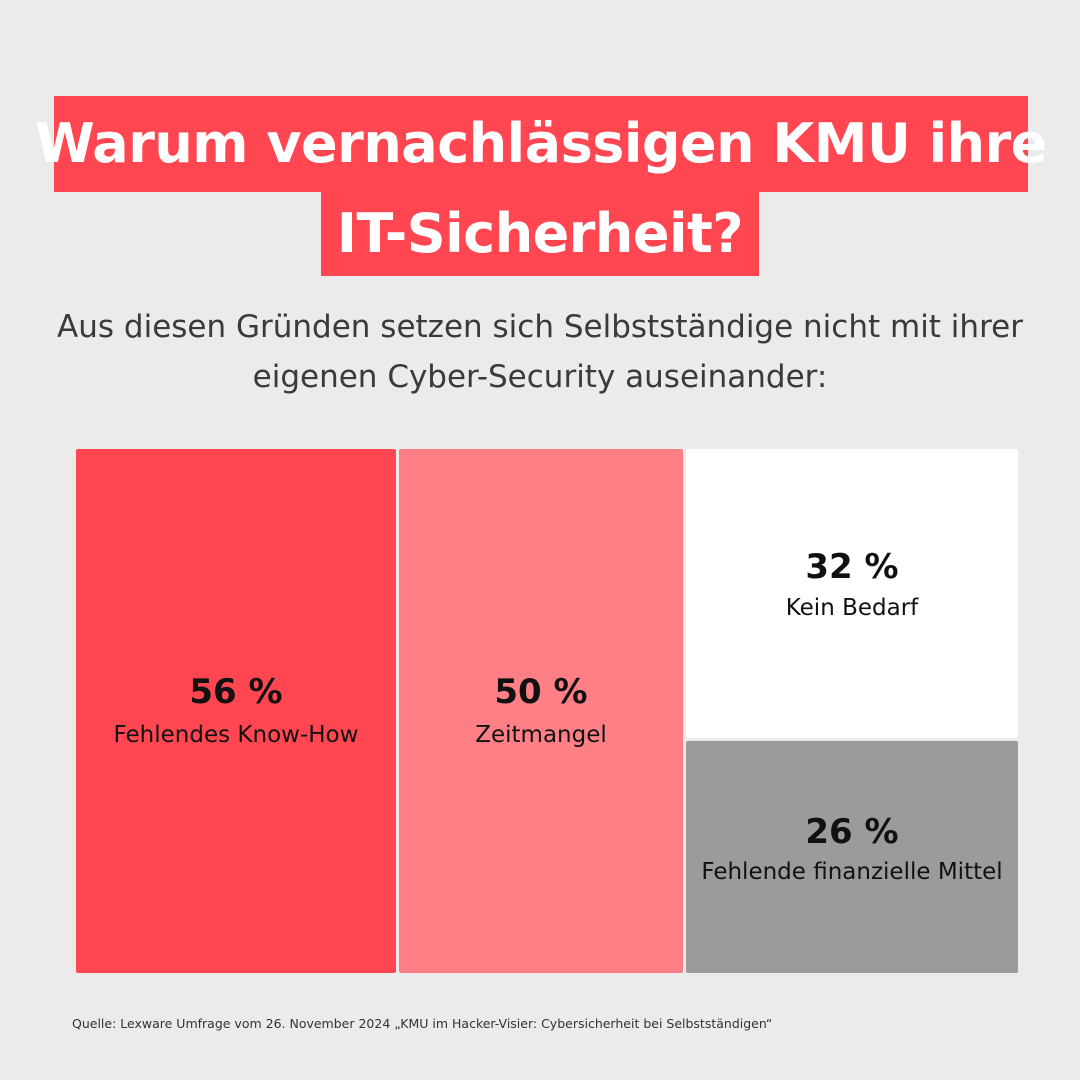 The image size is (1080, 1080). I want to click on tile-kein-bedarf: 32 % Kein Bedarf, so click(852, 593).